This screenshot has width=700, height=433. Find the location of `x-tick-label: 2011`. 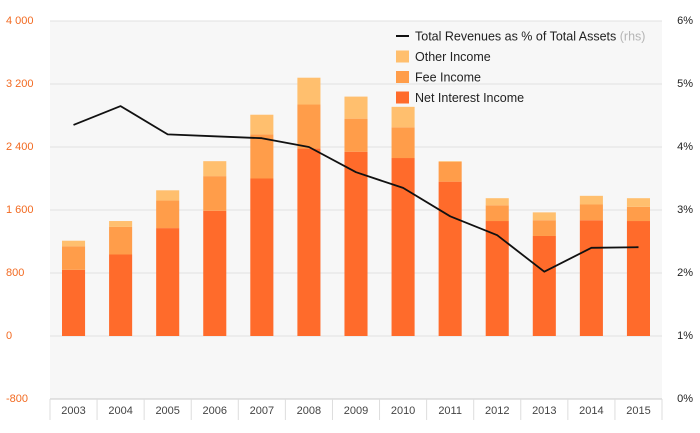

x-tick-label: 2011 is located at coordinates (450, 411).